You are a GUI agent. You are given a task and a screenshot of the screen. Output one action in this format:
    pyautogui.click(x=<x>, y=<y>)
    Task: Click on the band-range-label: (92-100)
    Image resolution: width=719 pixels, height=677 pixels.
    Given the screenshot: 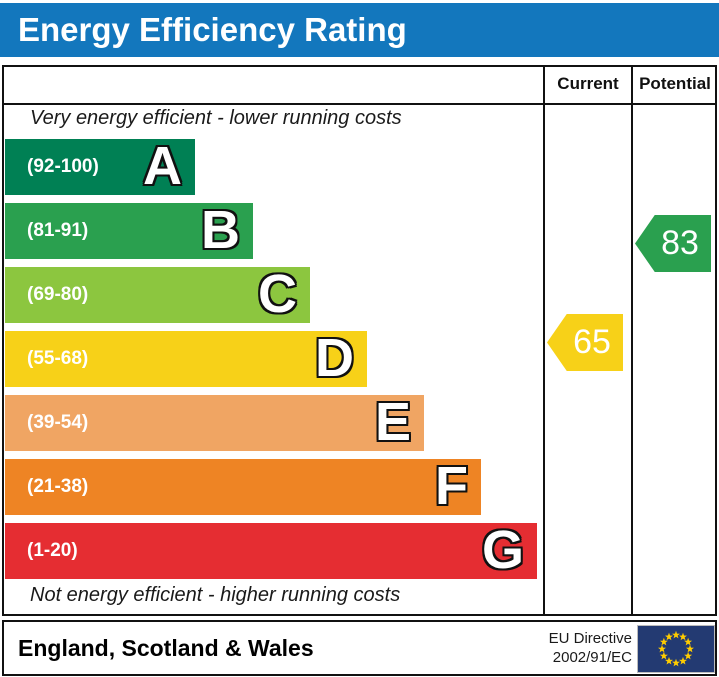 What is the action you would take?
    pyautogui.click(x=63, y=166)
    